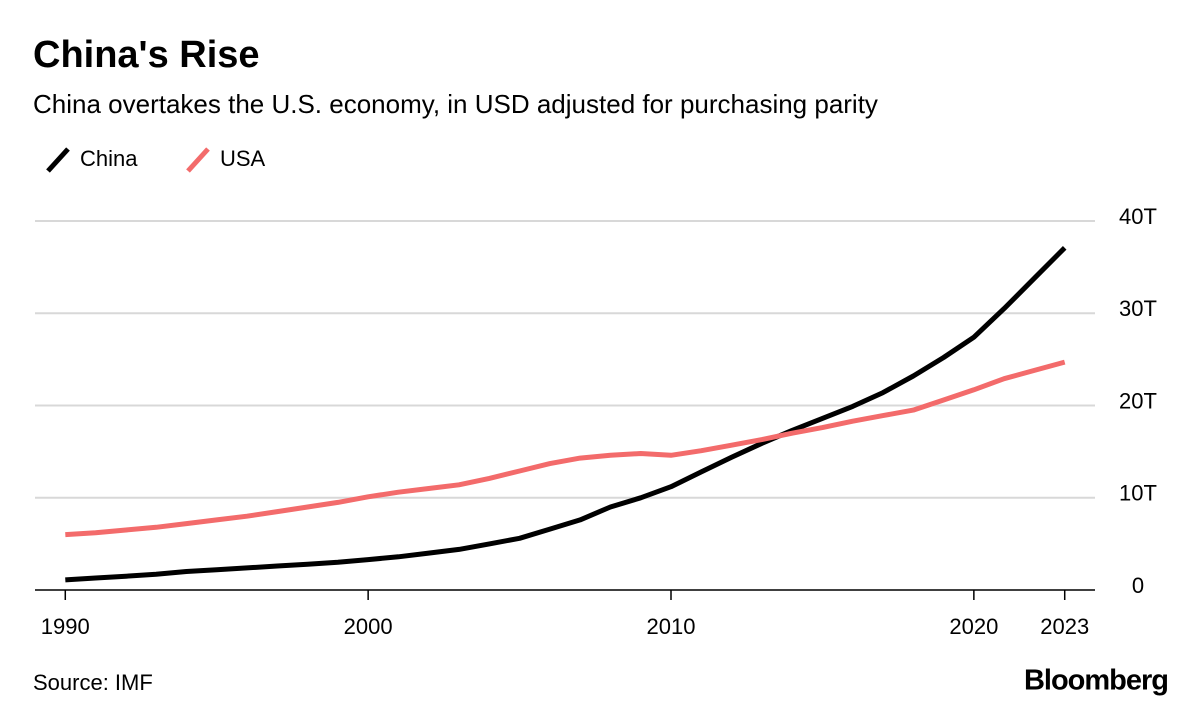 This screenshot has height=712, width=1200. What do you see at coordinates (1138, 216) in the screenshot?
I see `y-tick-label: 40T` at bounding box center [1138, 216].